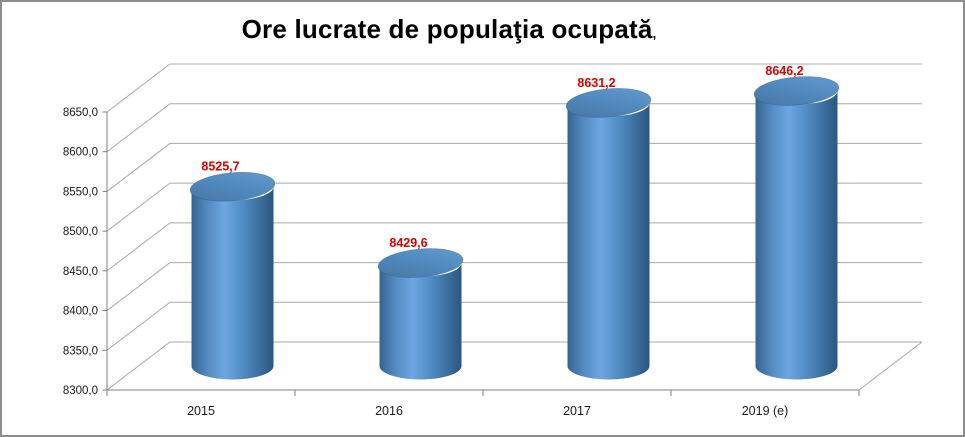 This screenshot has height=437, width=965. What do you see at coordinates (201, 411) in the screenshot?
I see `x-category-label: 2015` at bounding box center [201, 411].